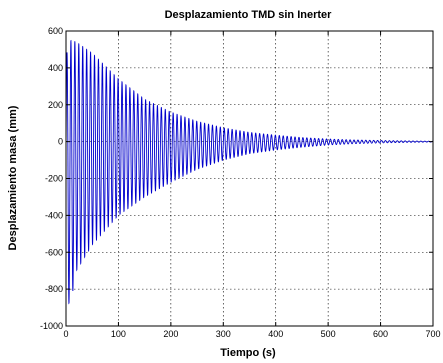  I want to click on y-tick-label: 0, so click(60, 142).